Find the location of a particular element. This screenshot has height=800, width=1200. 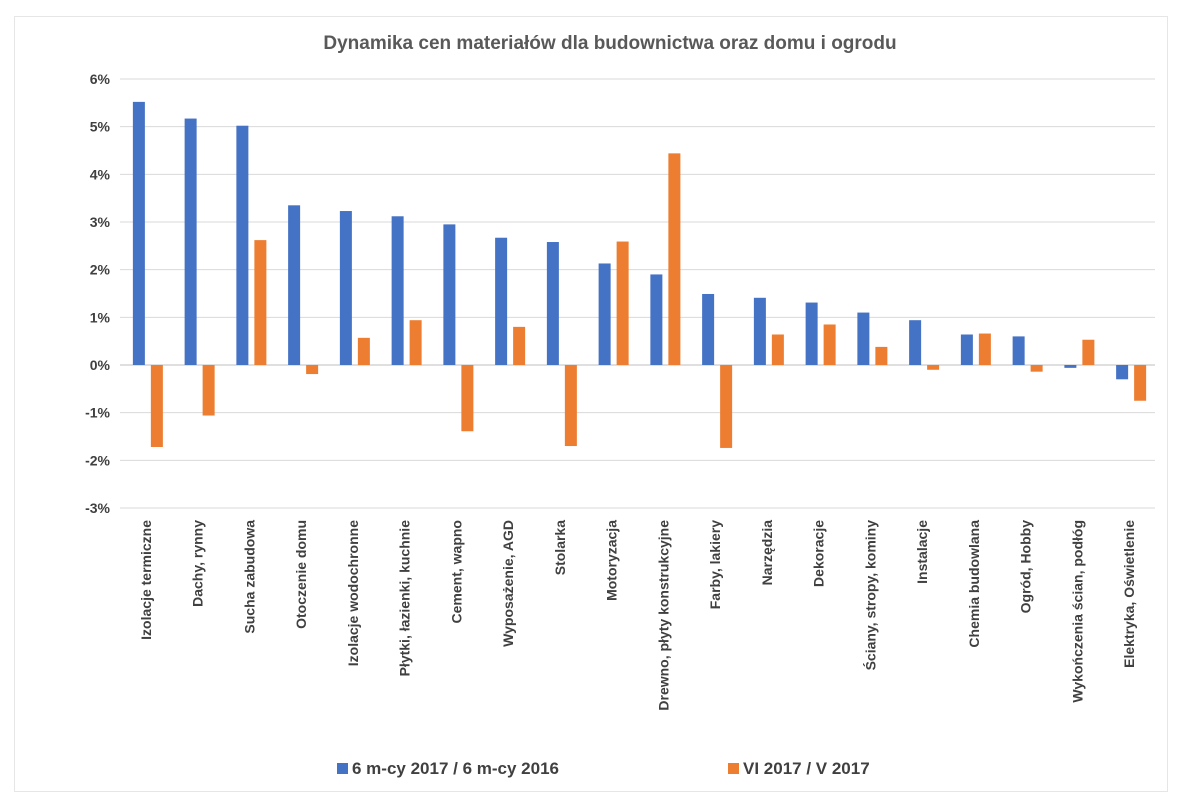

x-category-label: Dachy, rynny is located at coordinates (198, 563).